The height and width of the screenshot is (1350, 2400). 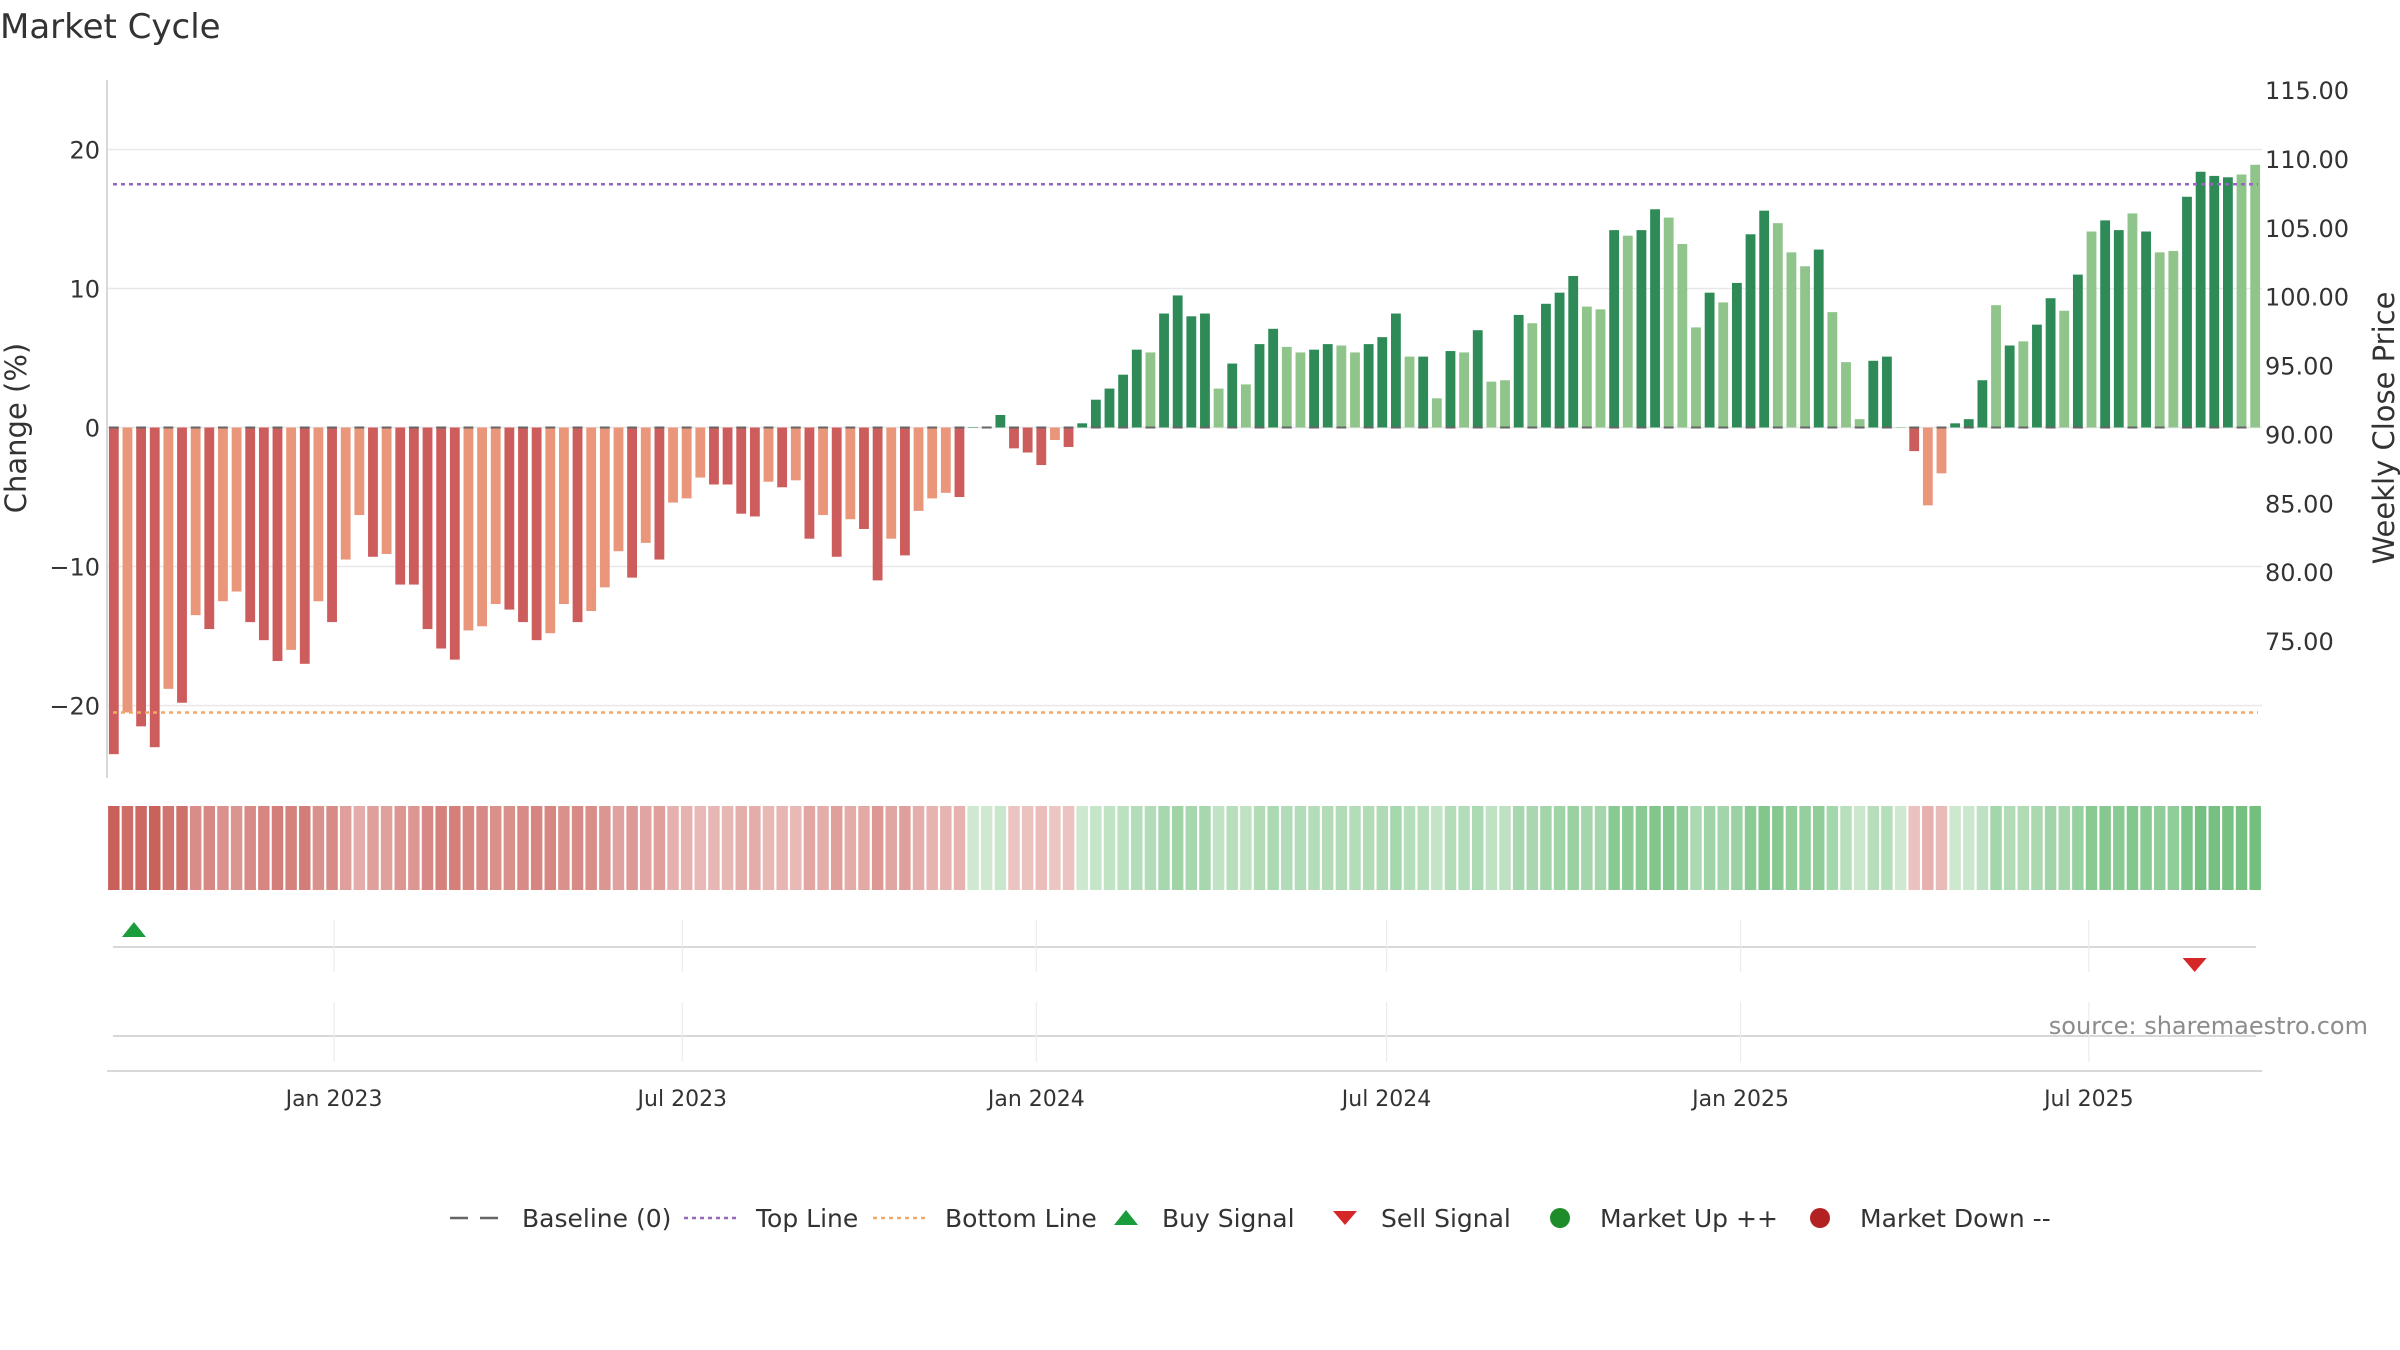 What do you see at coordinates (84, 290) in the screenshot?
I see `y-tick-label: 10` at bounding box center [84, 290].